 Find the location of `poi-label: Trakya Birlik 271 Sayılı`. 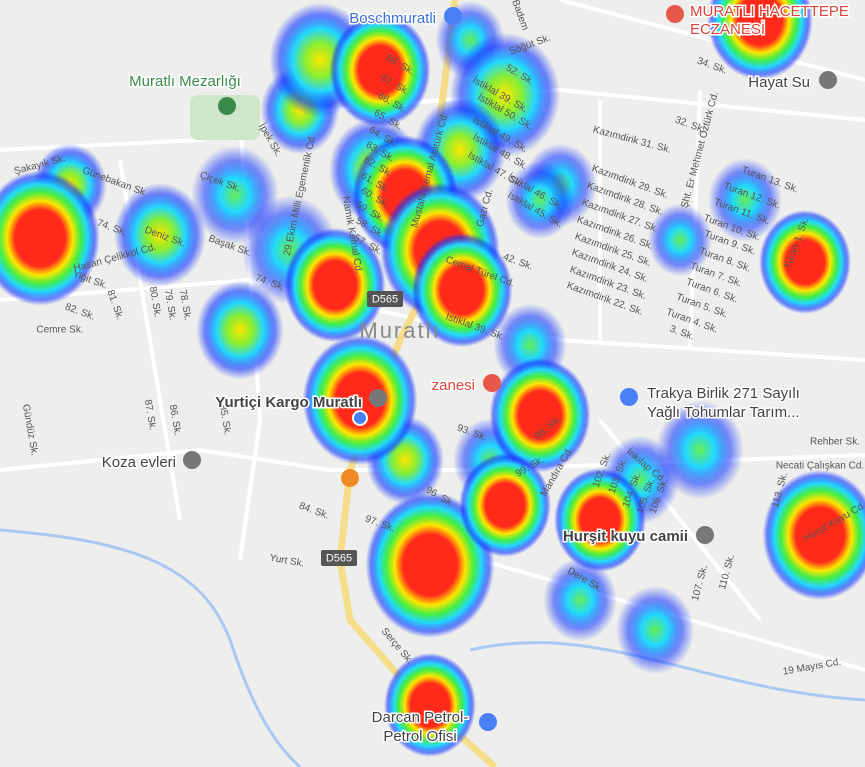

poi-label: Trakya Birlik 271 Sayılı is located at coordinates (724, 393).